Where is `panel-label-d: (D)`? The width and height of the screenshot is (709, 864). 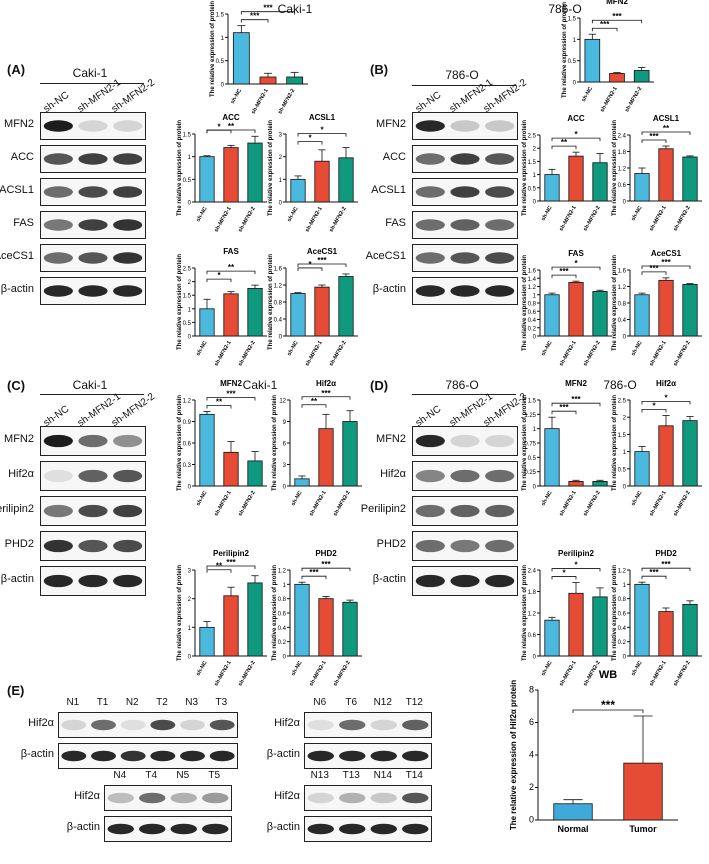
panel-label-d: (D) is located at coordinates (379, 385).